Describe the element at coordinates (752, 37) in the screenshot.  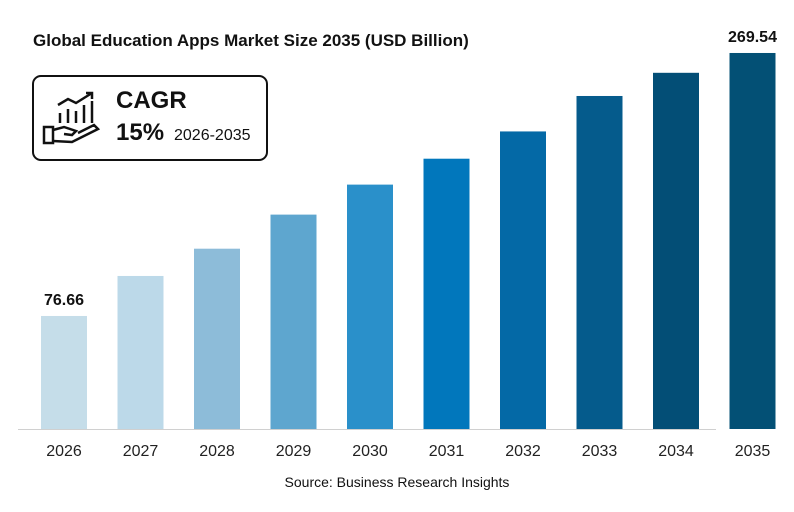
I see `data-label: 269.54` at that location.